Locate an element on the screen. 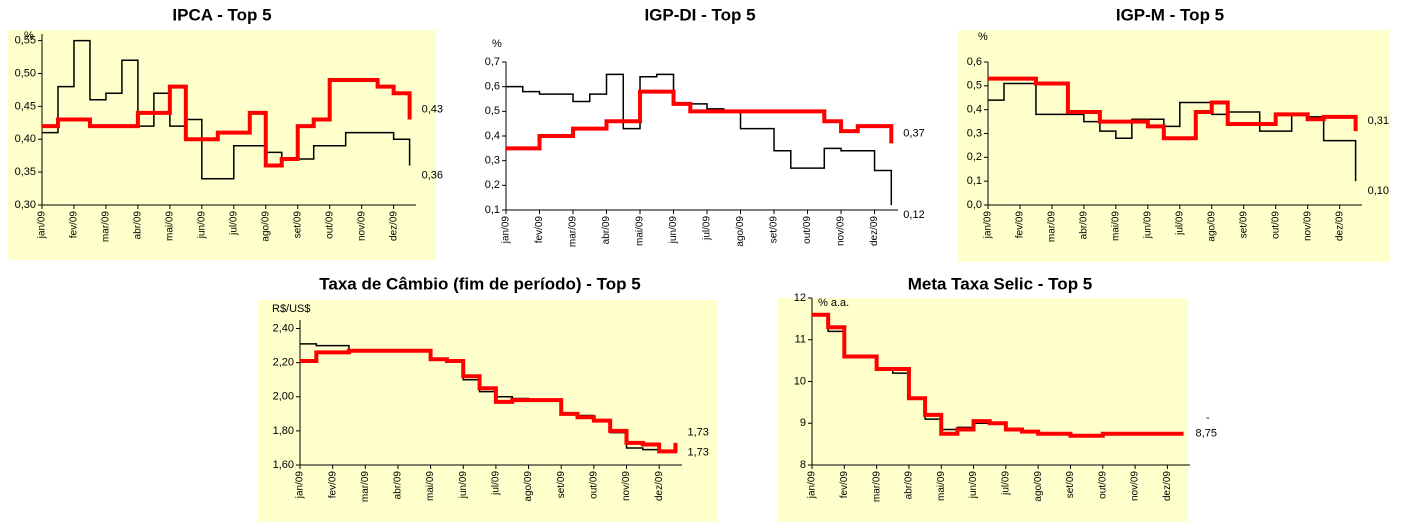 Image resolution: width=1404 pixels, height=524 pixels. y-tick-label: 11 is located at coordinates (800, 340).